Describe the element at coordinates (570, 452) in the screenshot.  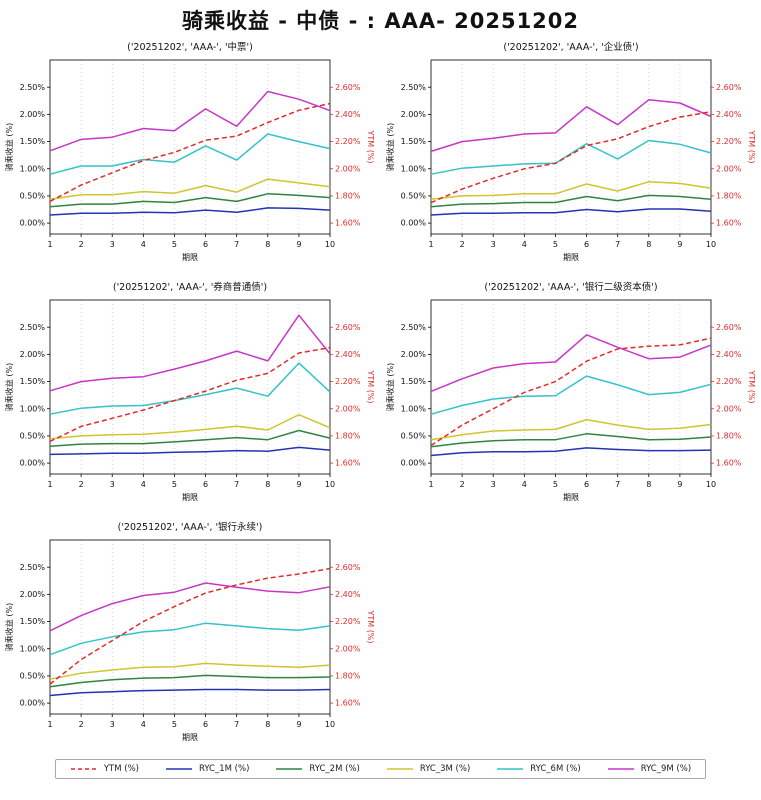
I see `series-ryc-1m-` at that location.